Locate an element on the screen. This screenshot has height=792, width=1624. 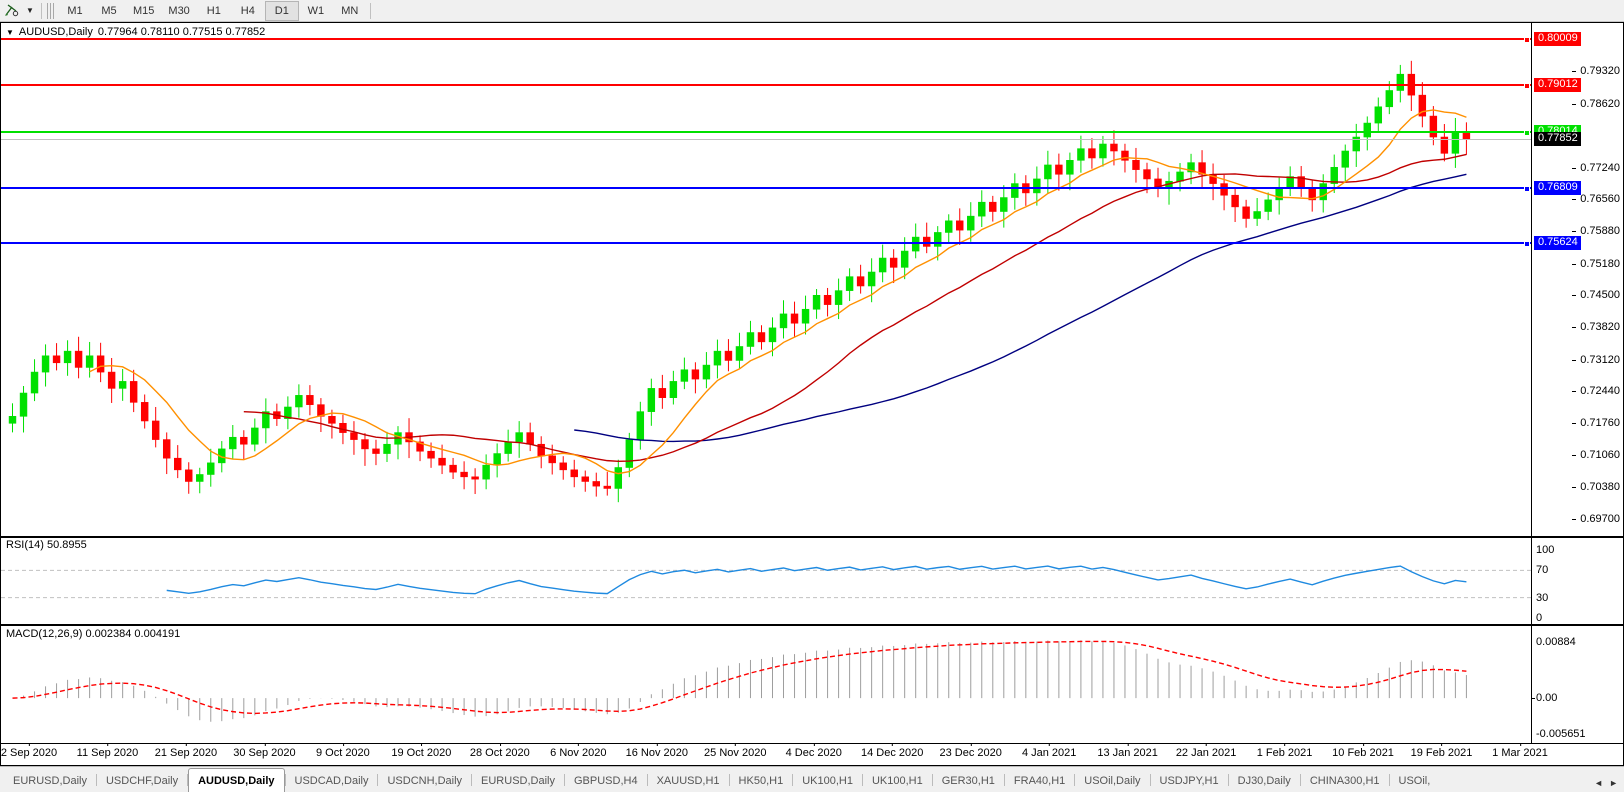
arrow-right-icon: ► is located at coordinates (1613, 783).